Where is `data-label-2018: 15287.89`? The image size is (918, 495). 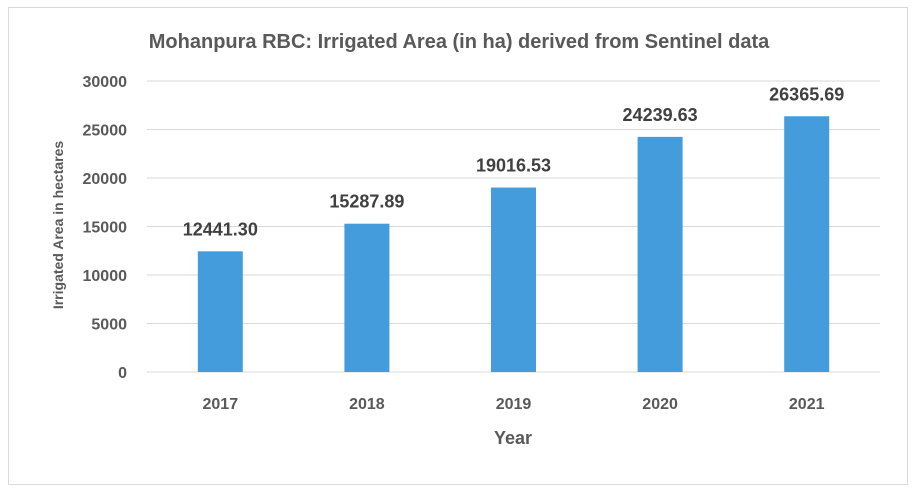
data-label-2018: 15287.89 is located at coordinates (366, 202).